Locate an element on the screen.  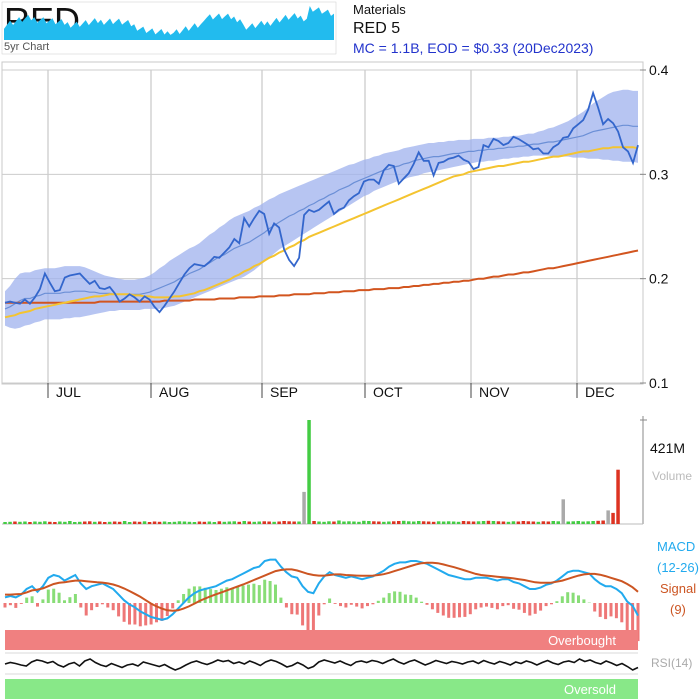
rsi-line is located at coordinates (321, 664).